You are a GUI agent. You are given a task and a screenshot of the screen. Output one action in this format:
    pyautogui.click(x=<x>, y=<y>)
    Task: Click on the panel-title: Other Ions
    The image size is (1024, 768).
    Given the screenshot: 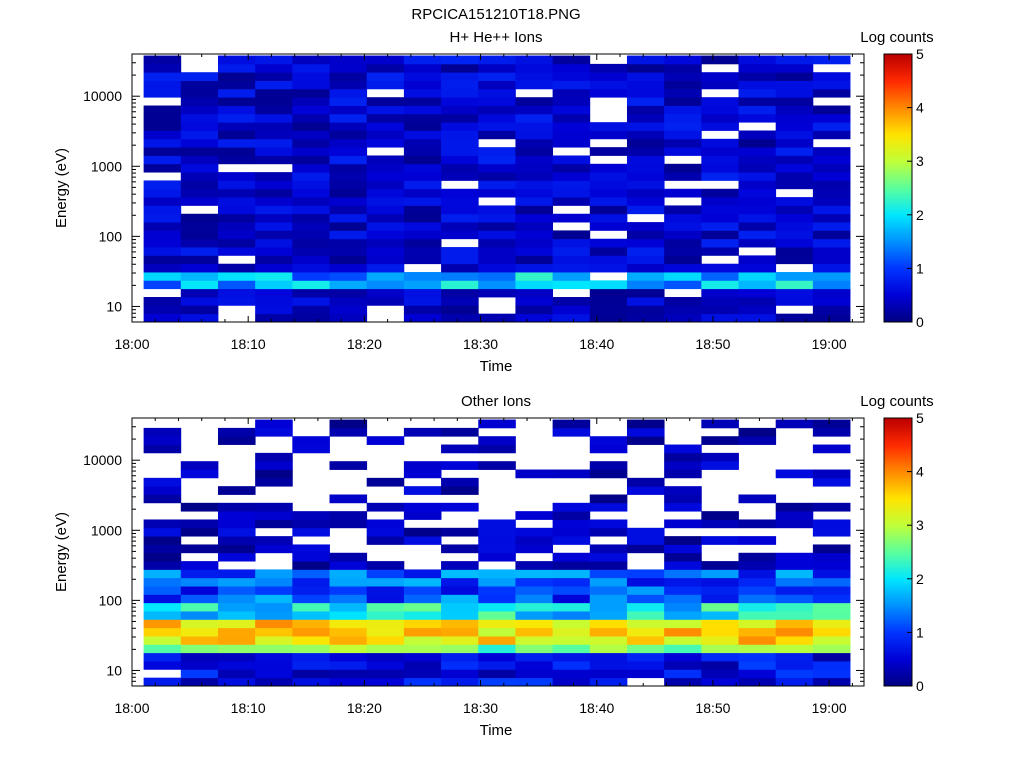 What is the action you would take?
    pyautogui.click(x=496, y=401)
    